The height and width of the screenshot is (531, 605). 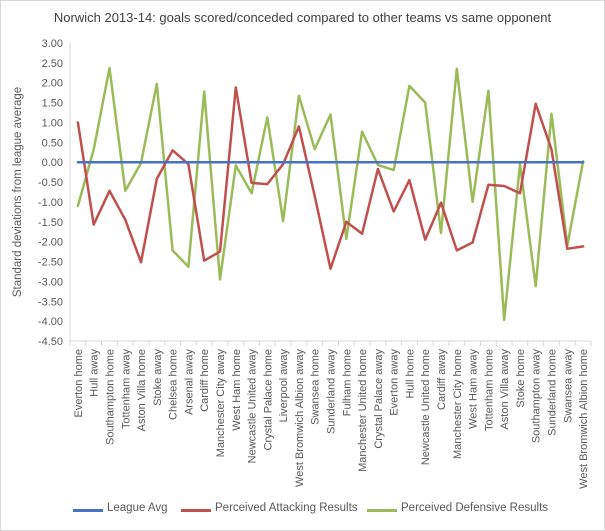 I want to click on y-tick-label: 3.00, so click(x=52, y=44).